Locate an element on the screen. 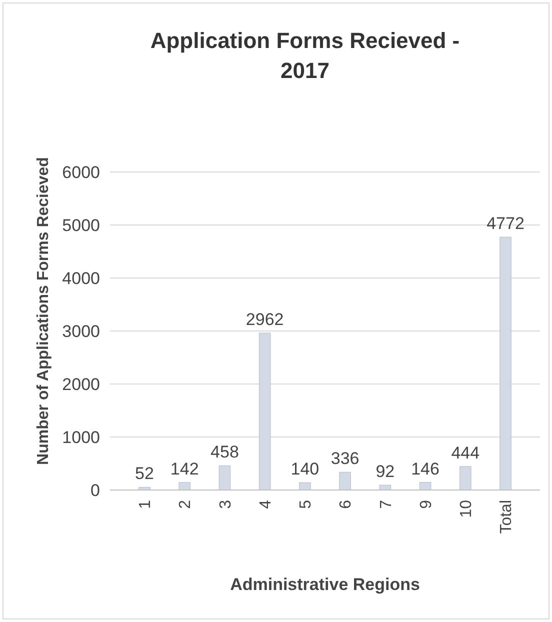  data-label: 458 is located at coordinates (224, 452).